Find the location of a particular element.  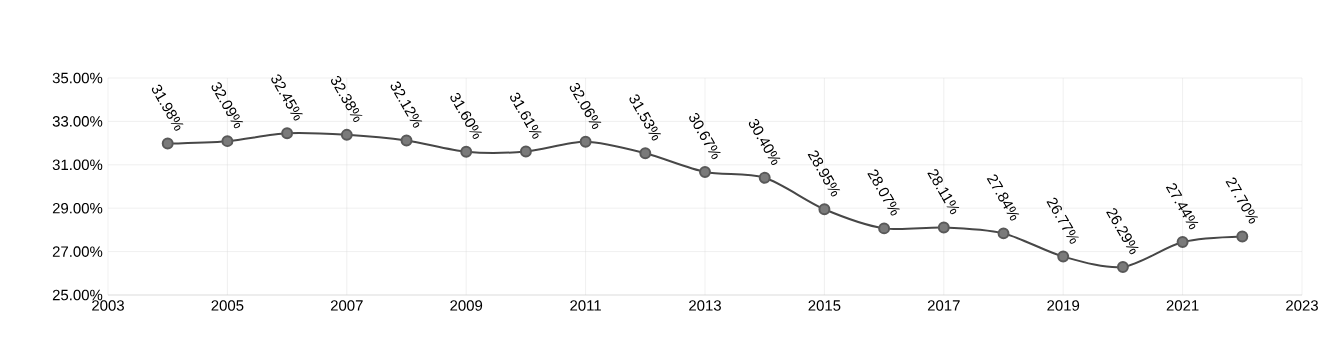

x-tick-label: 2005 is located at coordinates (227, 305).